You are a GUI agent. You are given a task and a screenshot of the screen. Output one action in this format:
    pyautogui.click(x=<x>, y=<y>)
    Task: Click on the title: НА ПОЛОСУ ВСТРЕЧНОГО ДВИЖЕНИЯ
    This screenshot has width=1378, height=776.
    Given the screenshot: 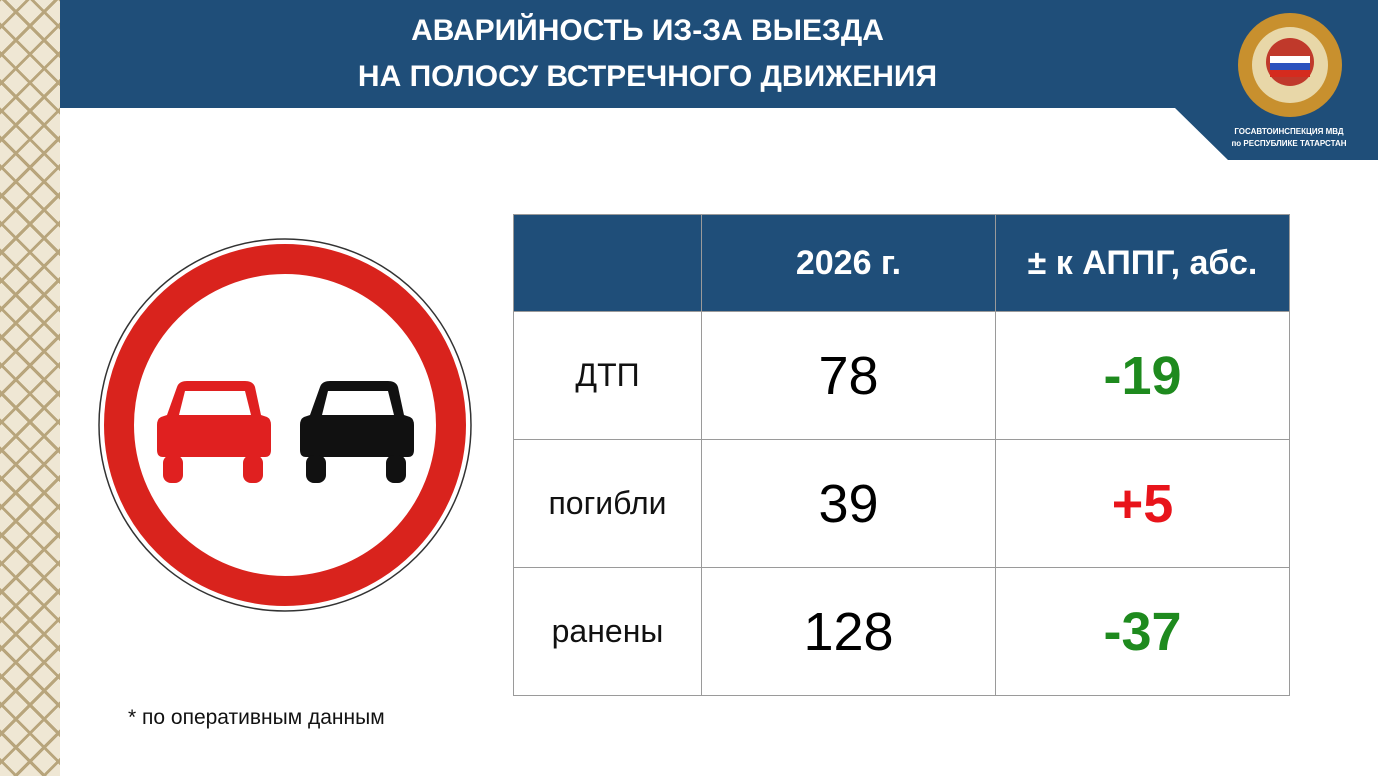 What is the action you would take?
    pyautogui.click(x=647, y=76)
    